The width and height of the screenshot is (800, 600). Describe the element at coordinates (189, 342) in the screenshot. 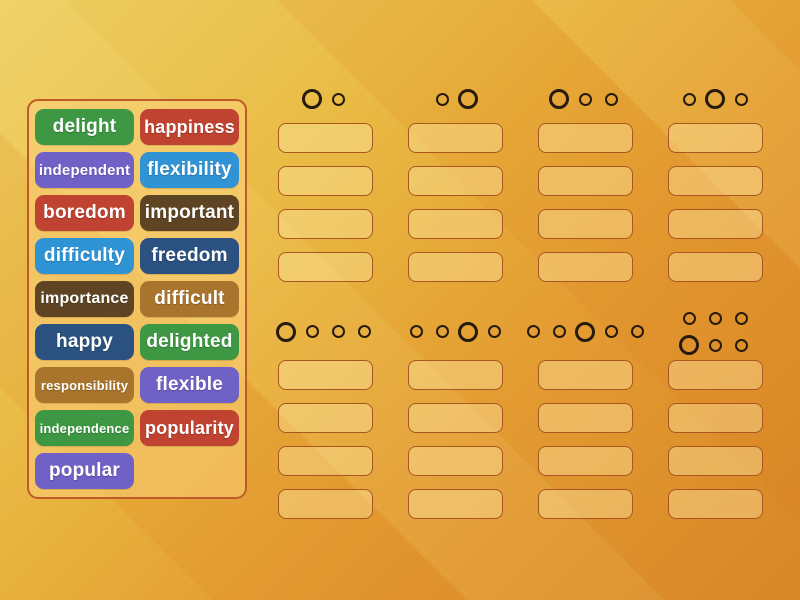

I see `word-tile-delighted: delighted` at that location.